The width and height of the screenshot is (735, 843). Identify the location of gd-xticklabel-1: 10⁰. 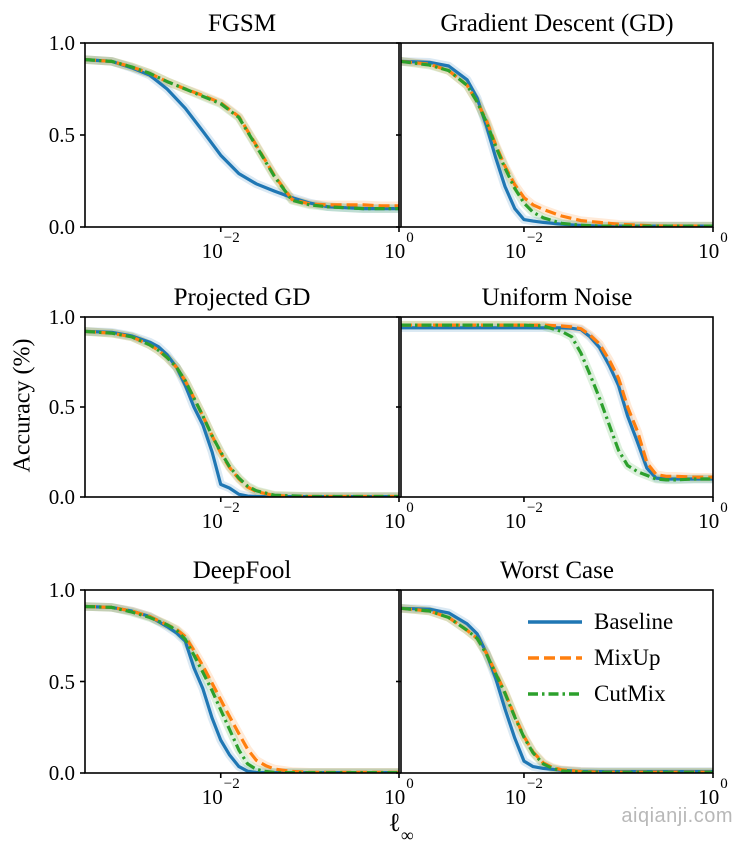
(713, 246).